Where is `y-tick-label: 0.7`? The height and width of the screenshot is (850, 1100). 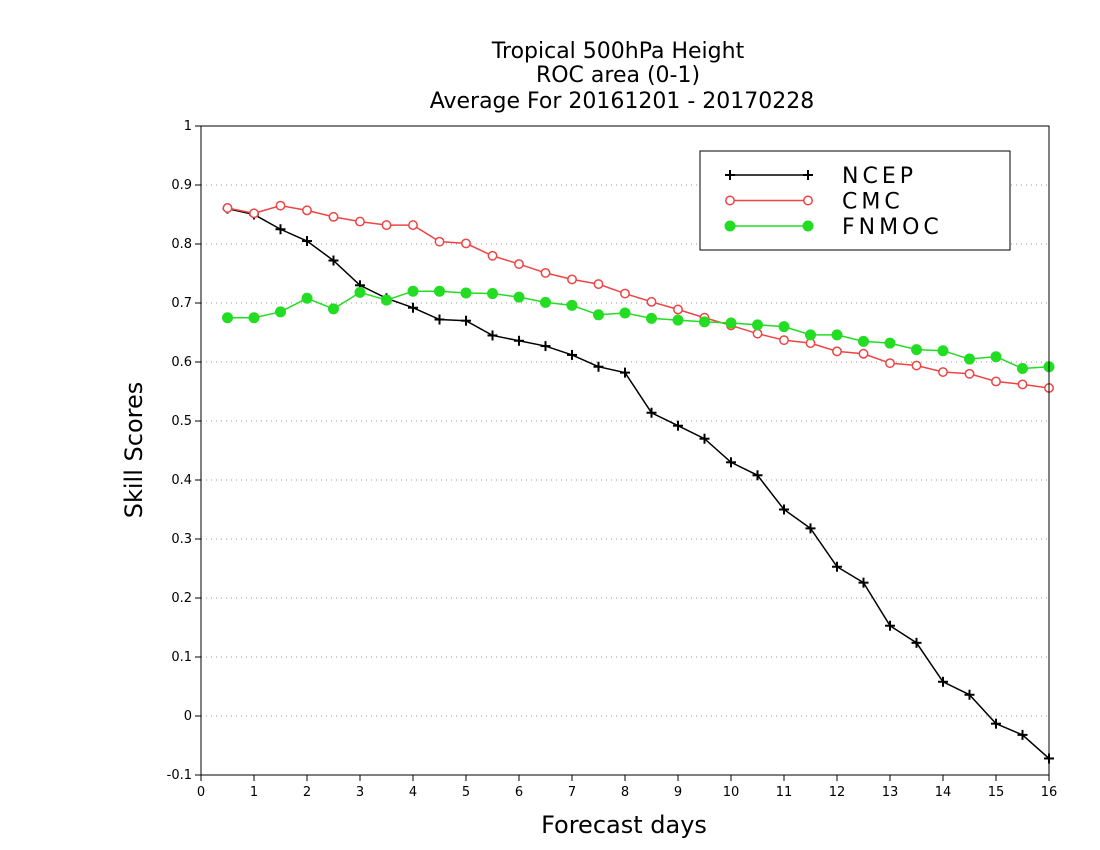 y-tick-label: 0.7 is located at coordinates (181, 303).